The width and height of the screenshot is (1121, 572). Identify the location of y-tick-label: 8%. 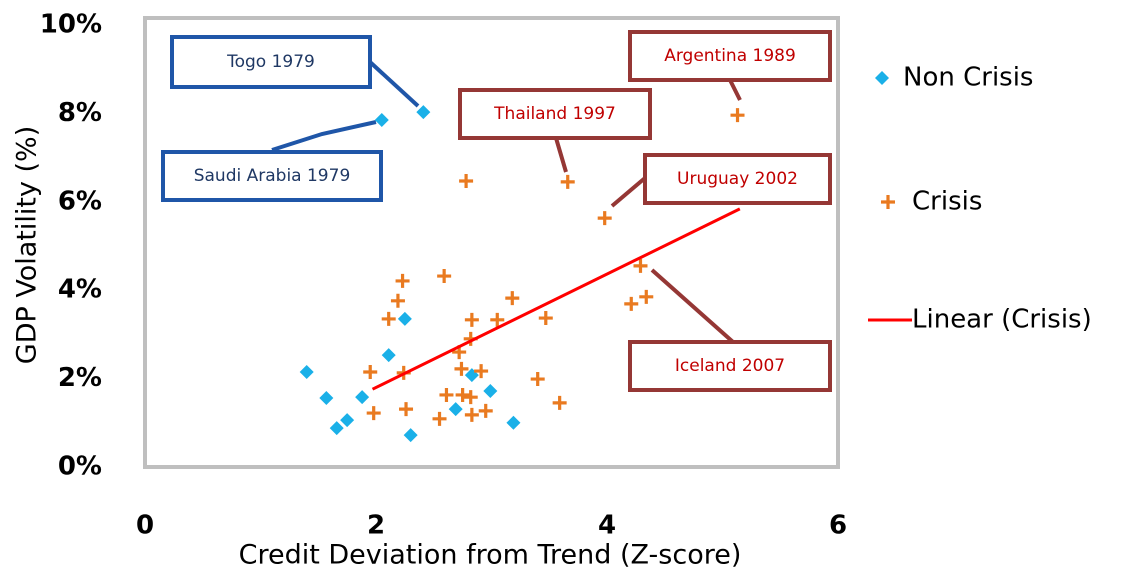
(80, 113).